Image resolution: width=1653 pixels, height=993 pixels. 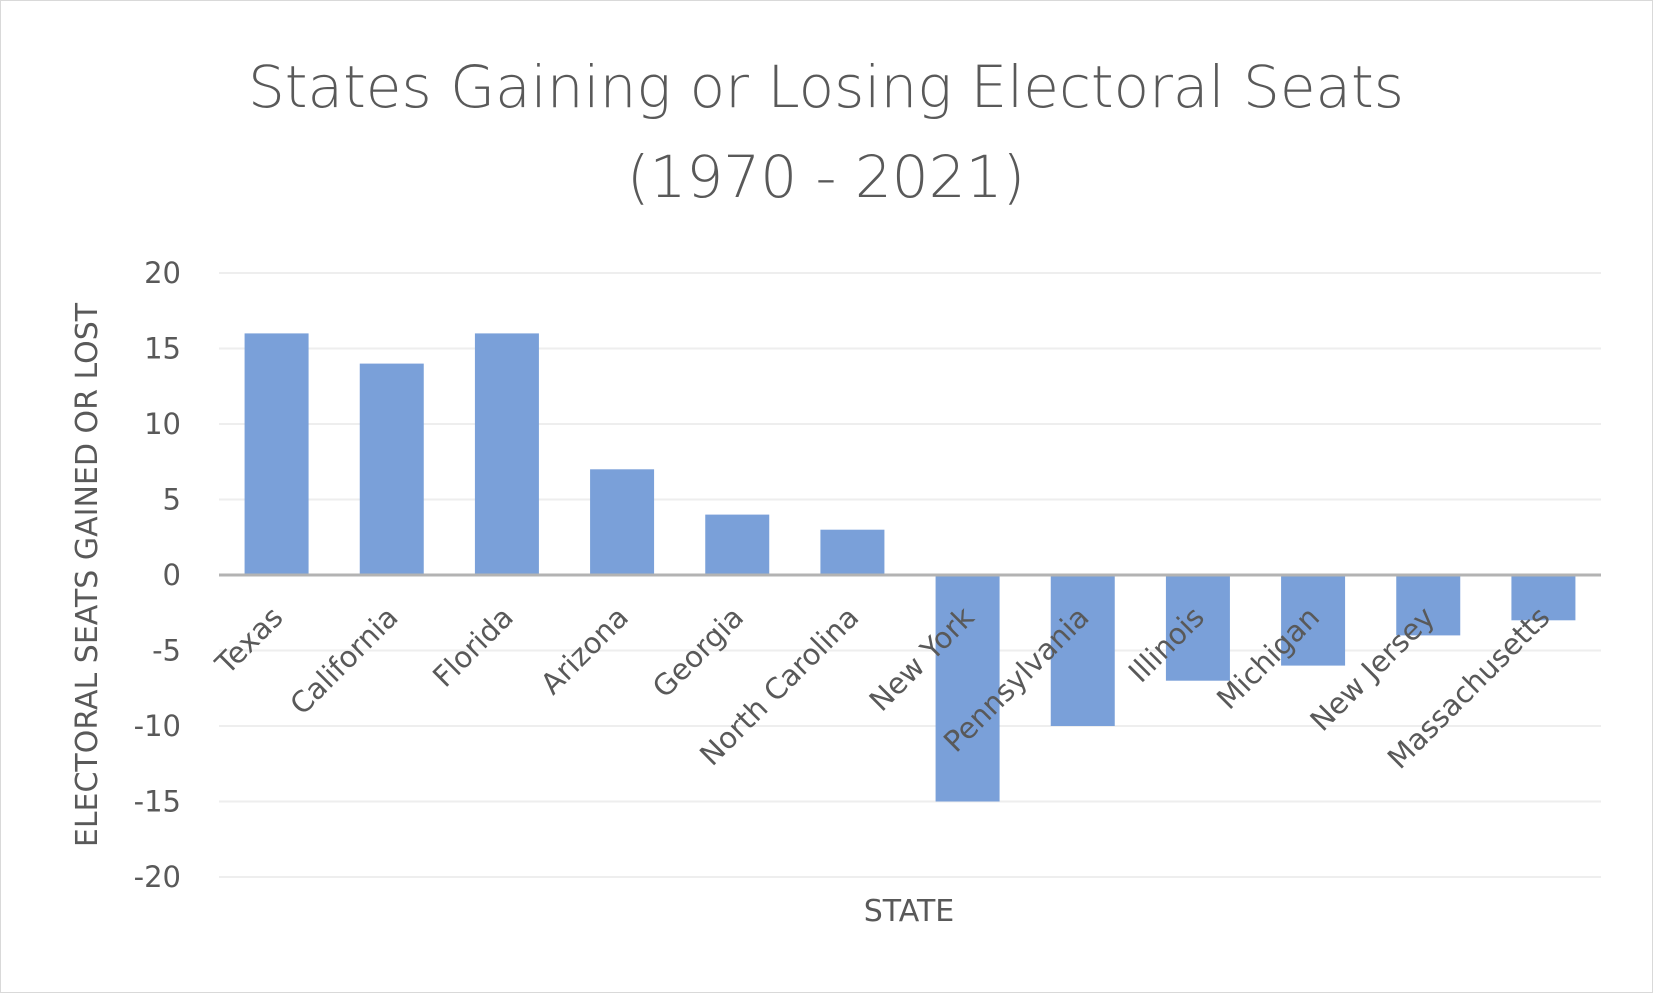 What do you see at coordinates (162, 349) in the screenshot?
I see `y-tick-label: 15` at bounding box center [162, 349].